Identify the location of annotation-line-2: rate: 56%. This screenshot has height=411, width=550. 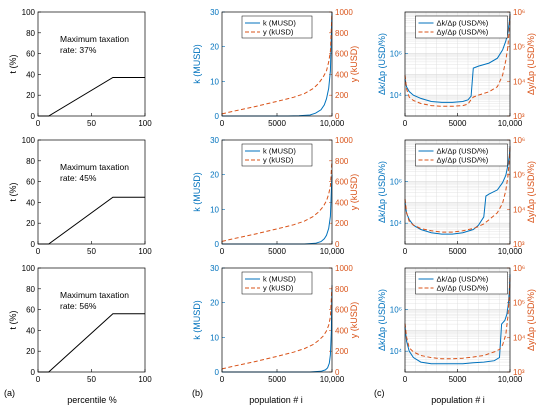
(78, 306).